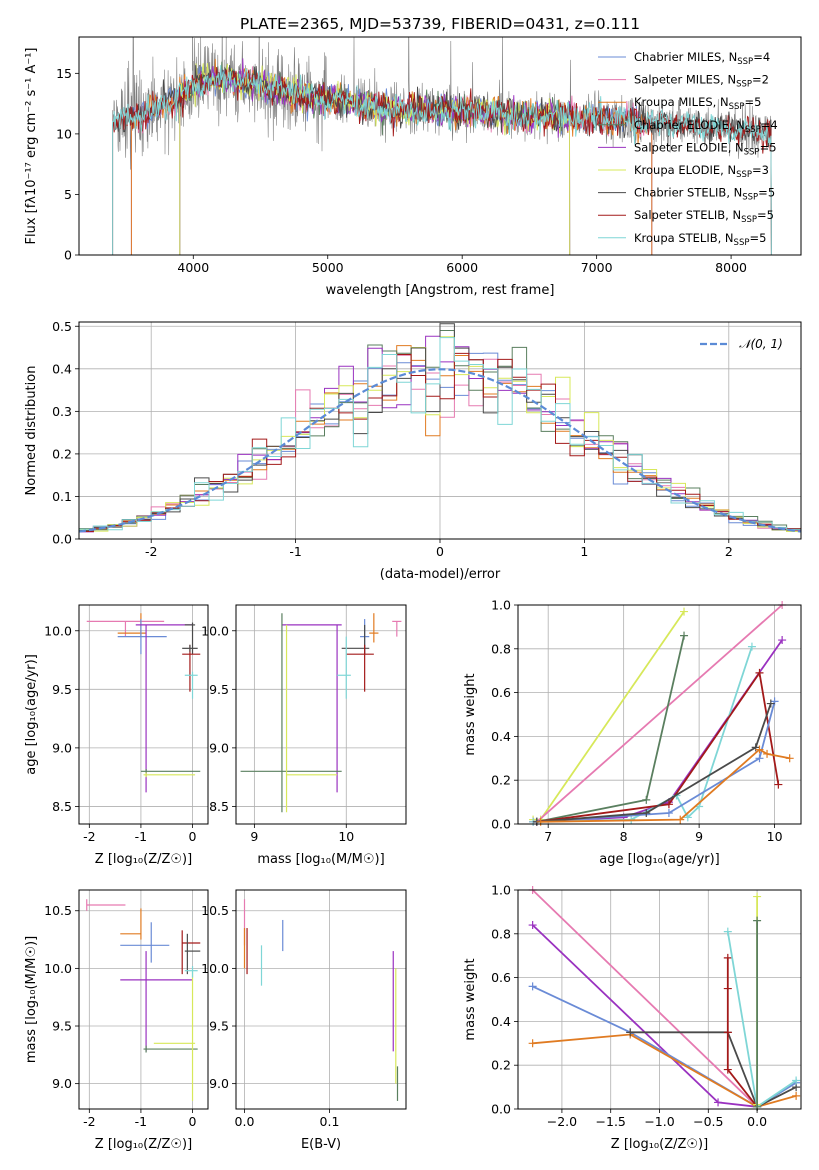 This screenshot has height=1170, width=819. Describe the element at coordinates (501, 736) in the screenshot. I see `y-tick-label: 0.4` at that location.